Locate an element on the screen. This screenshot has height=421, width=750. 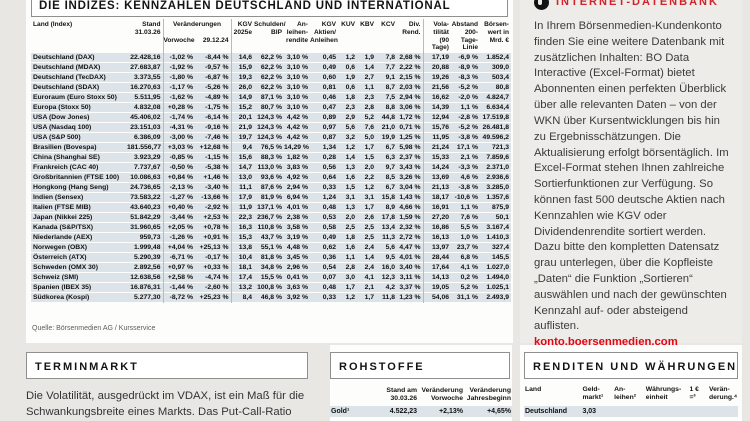
value-cell: 13,8 is located at coordinates (242, 247).